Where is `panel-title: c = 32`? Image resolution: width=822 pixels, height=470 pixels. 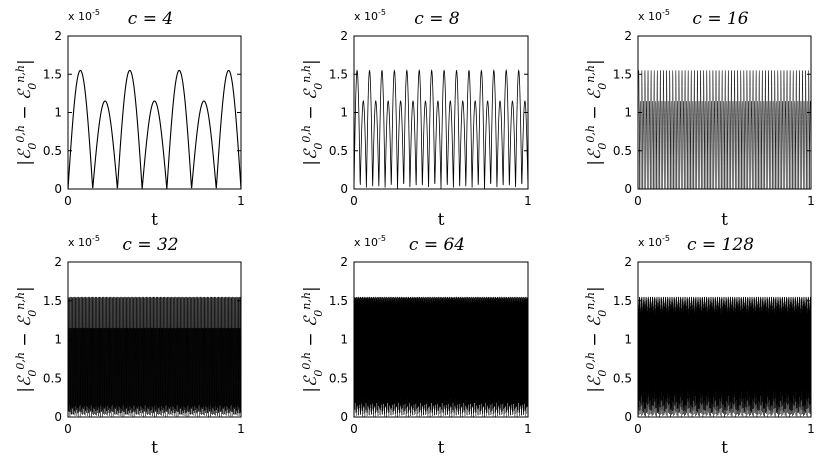 panel-title: c = 32 is located at coordinates (150, 245).